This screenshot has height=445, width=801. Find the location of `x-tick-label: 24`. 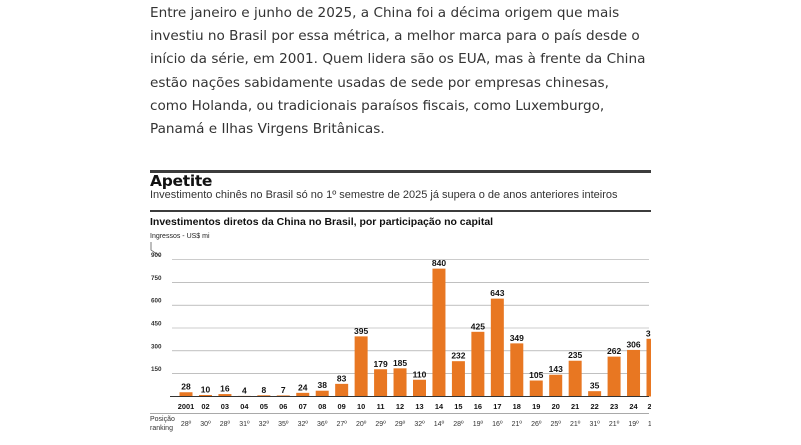

x-tick-label: 24 is located at coordinates (633, 406).